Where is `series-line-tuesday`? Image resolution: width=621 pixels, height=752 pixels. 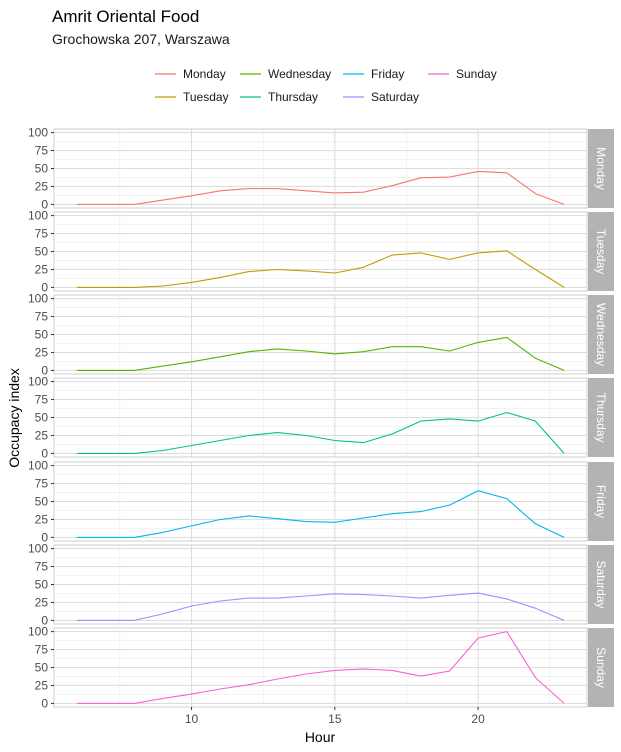
series-line-tuesday is located at coordinates (320, 269).